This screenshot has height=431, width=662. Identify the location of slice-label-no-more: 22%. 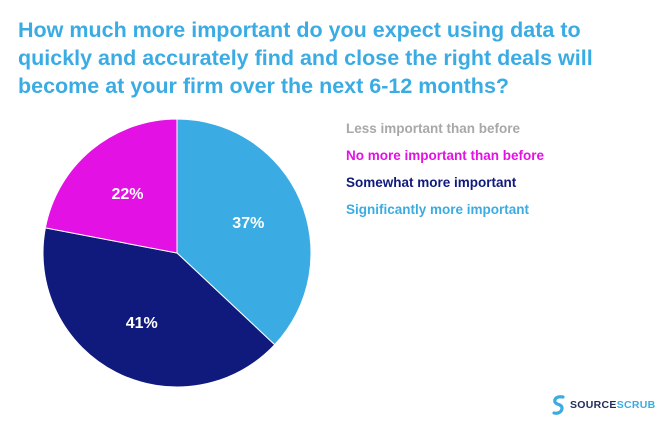
(127, 194).